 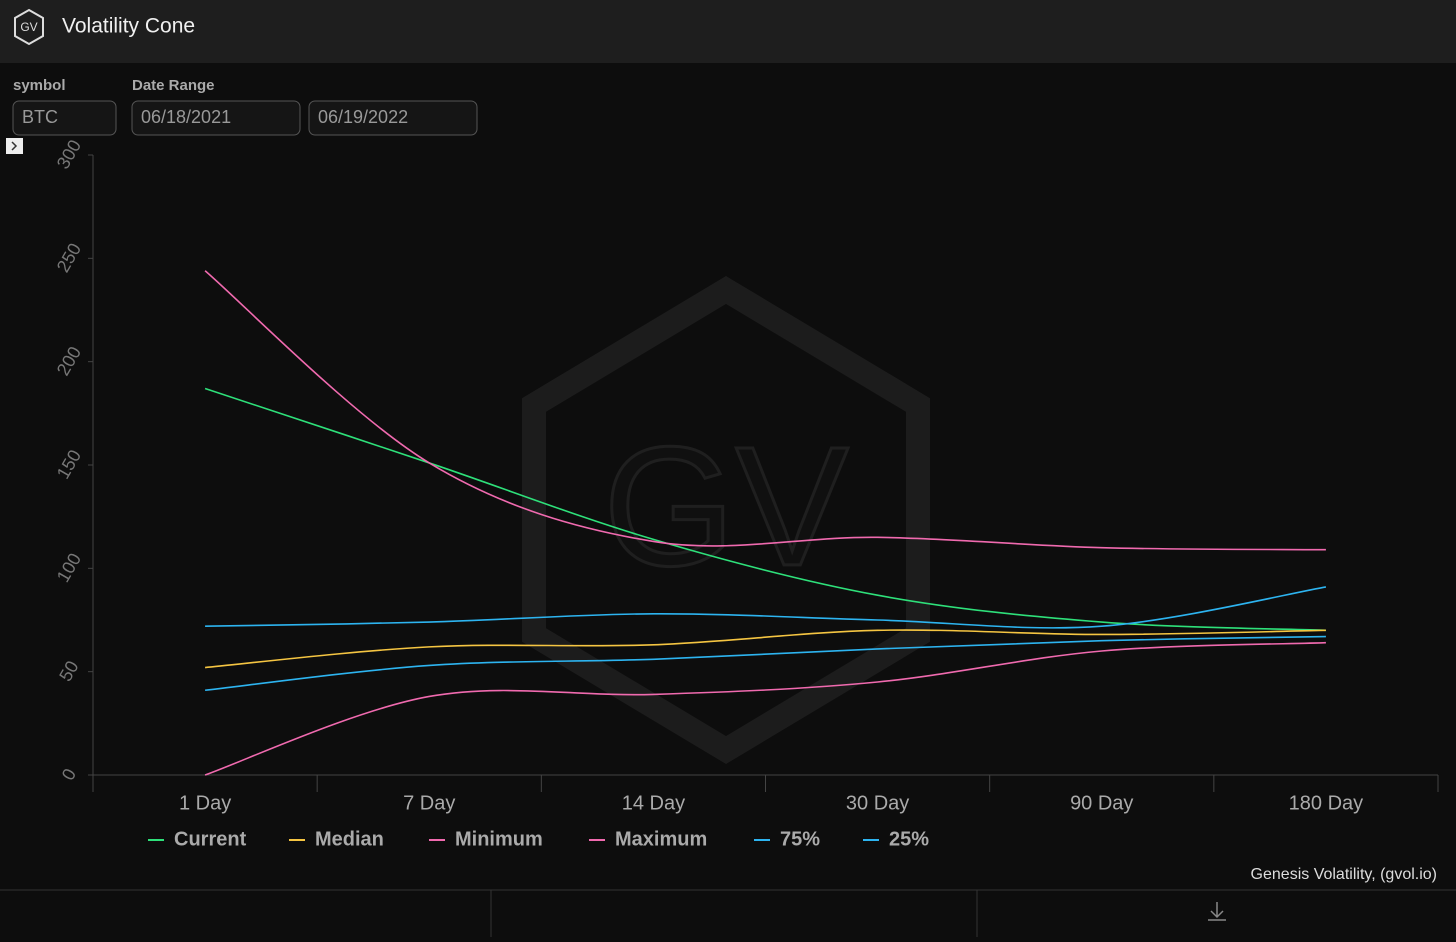 What do you see at coordinates (363, 117) in the screenshot?
I see `end-date: 06/19/2022` at bounding box center [363, 117].